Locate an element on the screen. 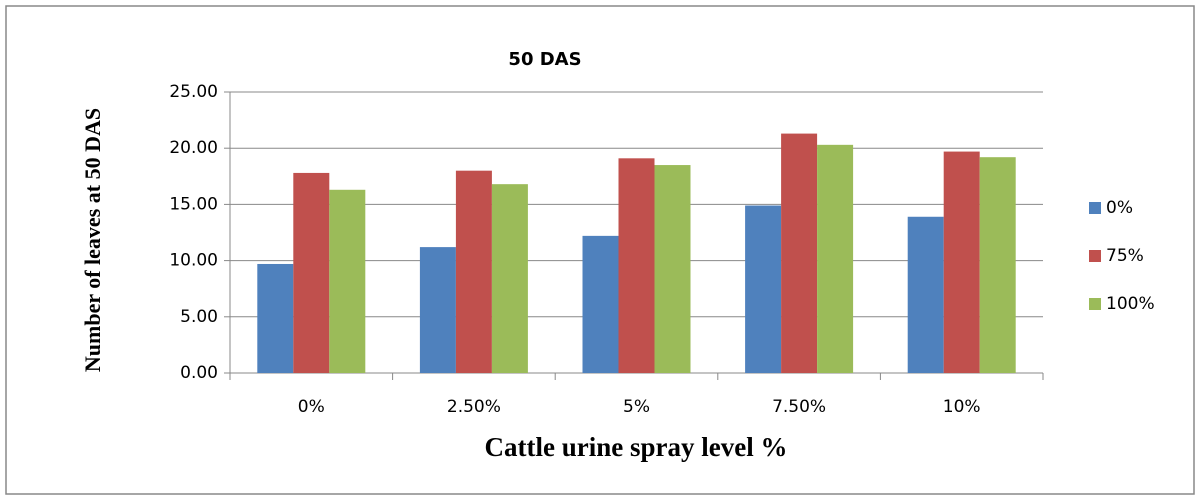  x-tick-label: 2.50% is located at coordinates (474, 407).